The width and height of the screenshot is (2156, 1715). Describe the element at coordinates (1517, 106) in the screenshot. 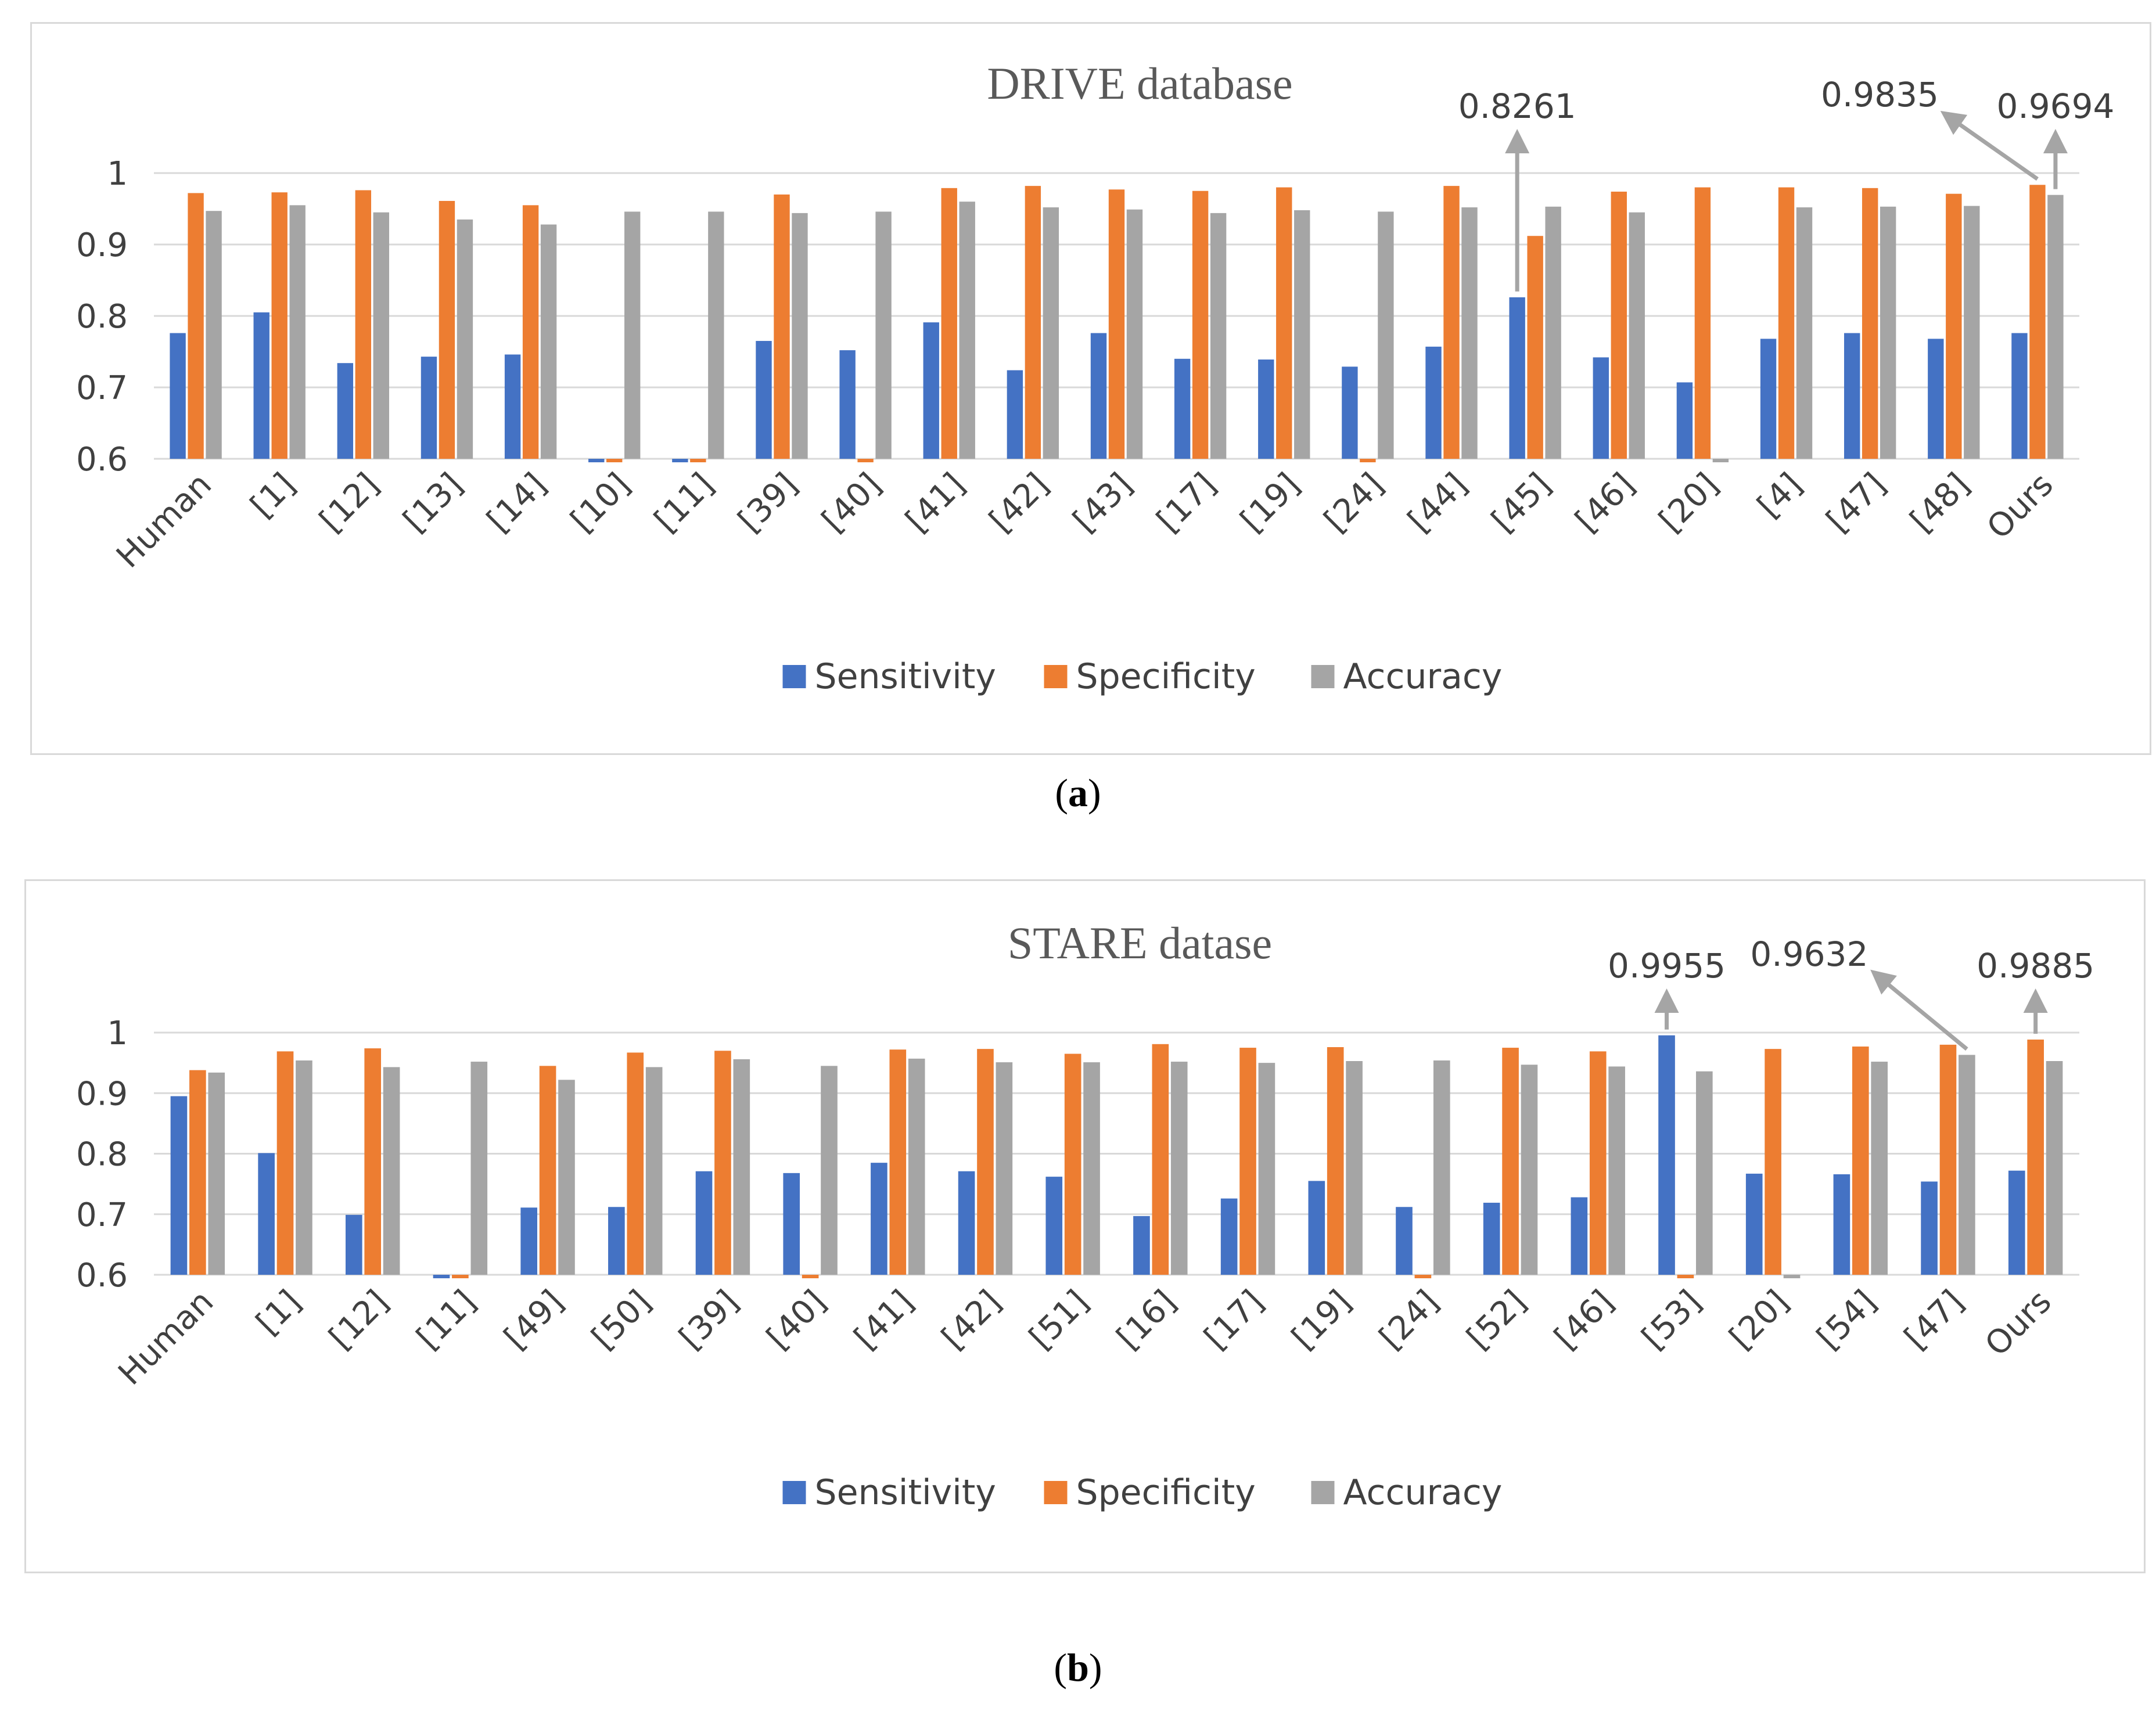

I see `annotation-label: 0.8261` at that location.